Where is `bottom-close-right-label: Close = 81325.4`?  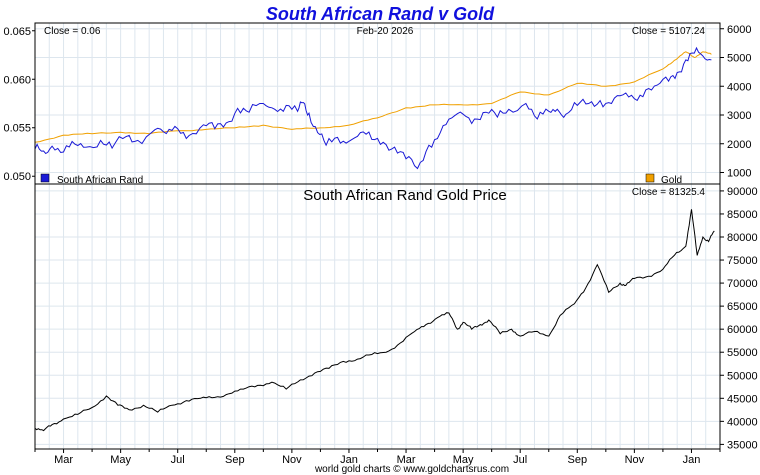 bottom-close-right-label: Close = 81325.4 is located at coordinates (669, 192).